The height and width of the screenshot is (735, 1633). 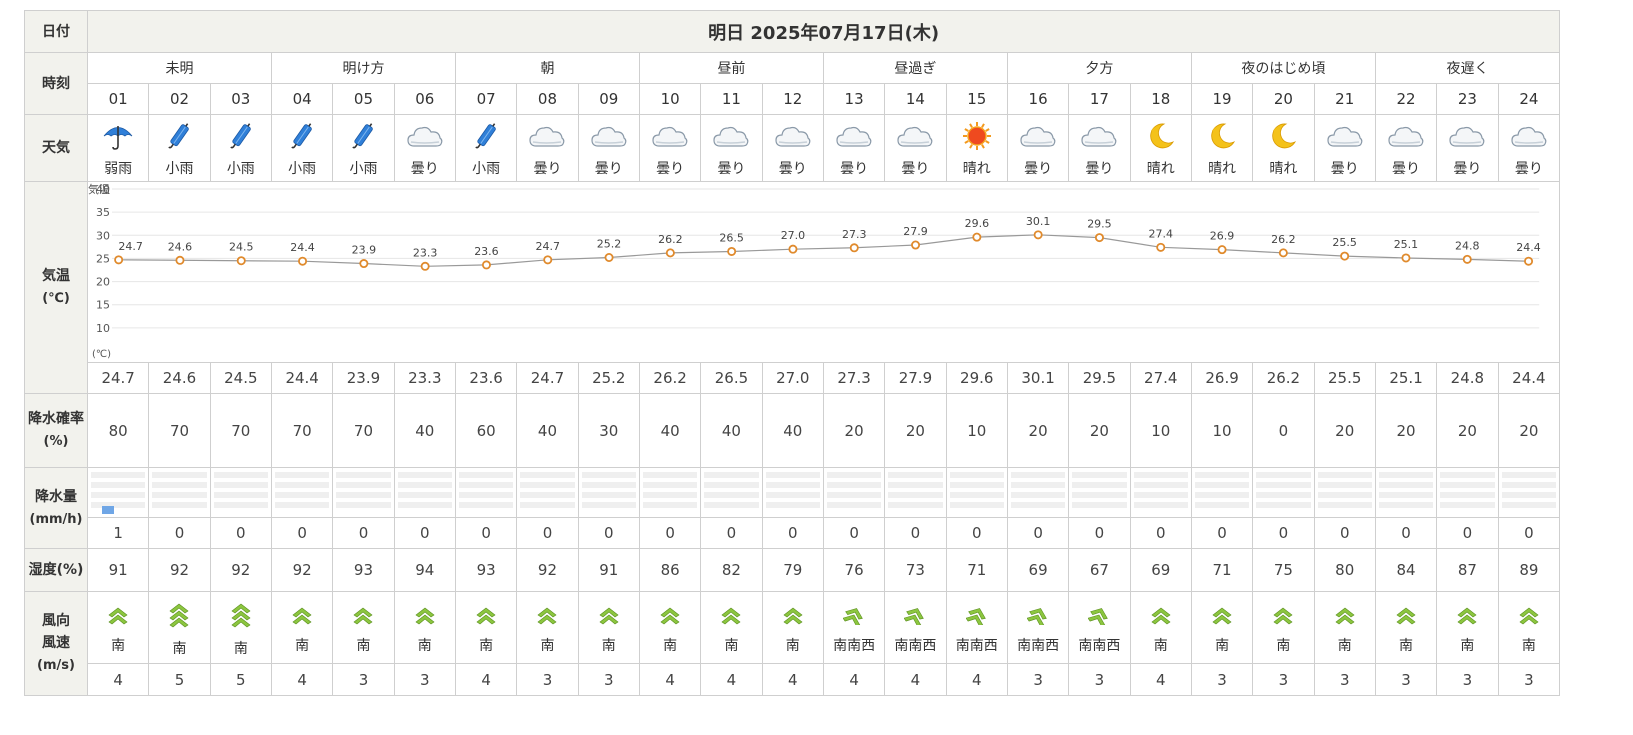 I want to click on temp-value: 24.8, so click(x=1467, y=378).